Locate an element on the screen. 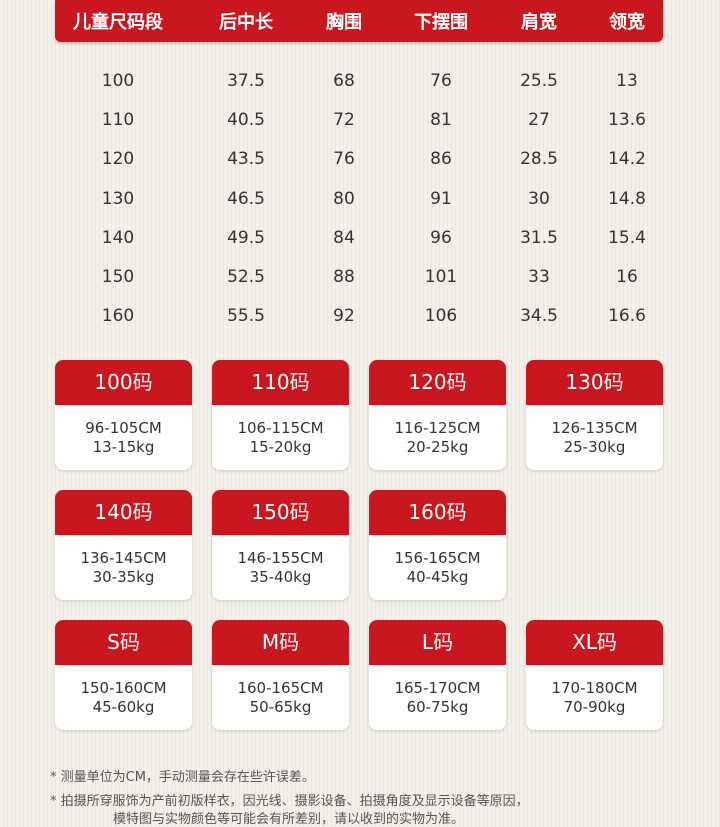  table-cell: 16.6 is located at coordinates (627, 316).